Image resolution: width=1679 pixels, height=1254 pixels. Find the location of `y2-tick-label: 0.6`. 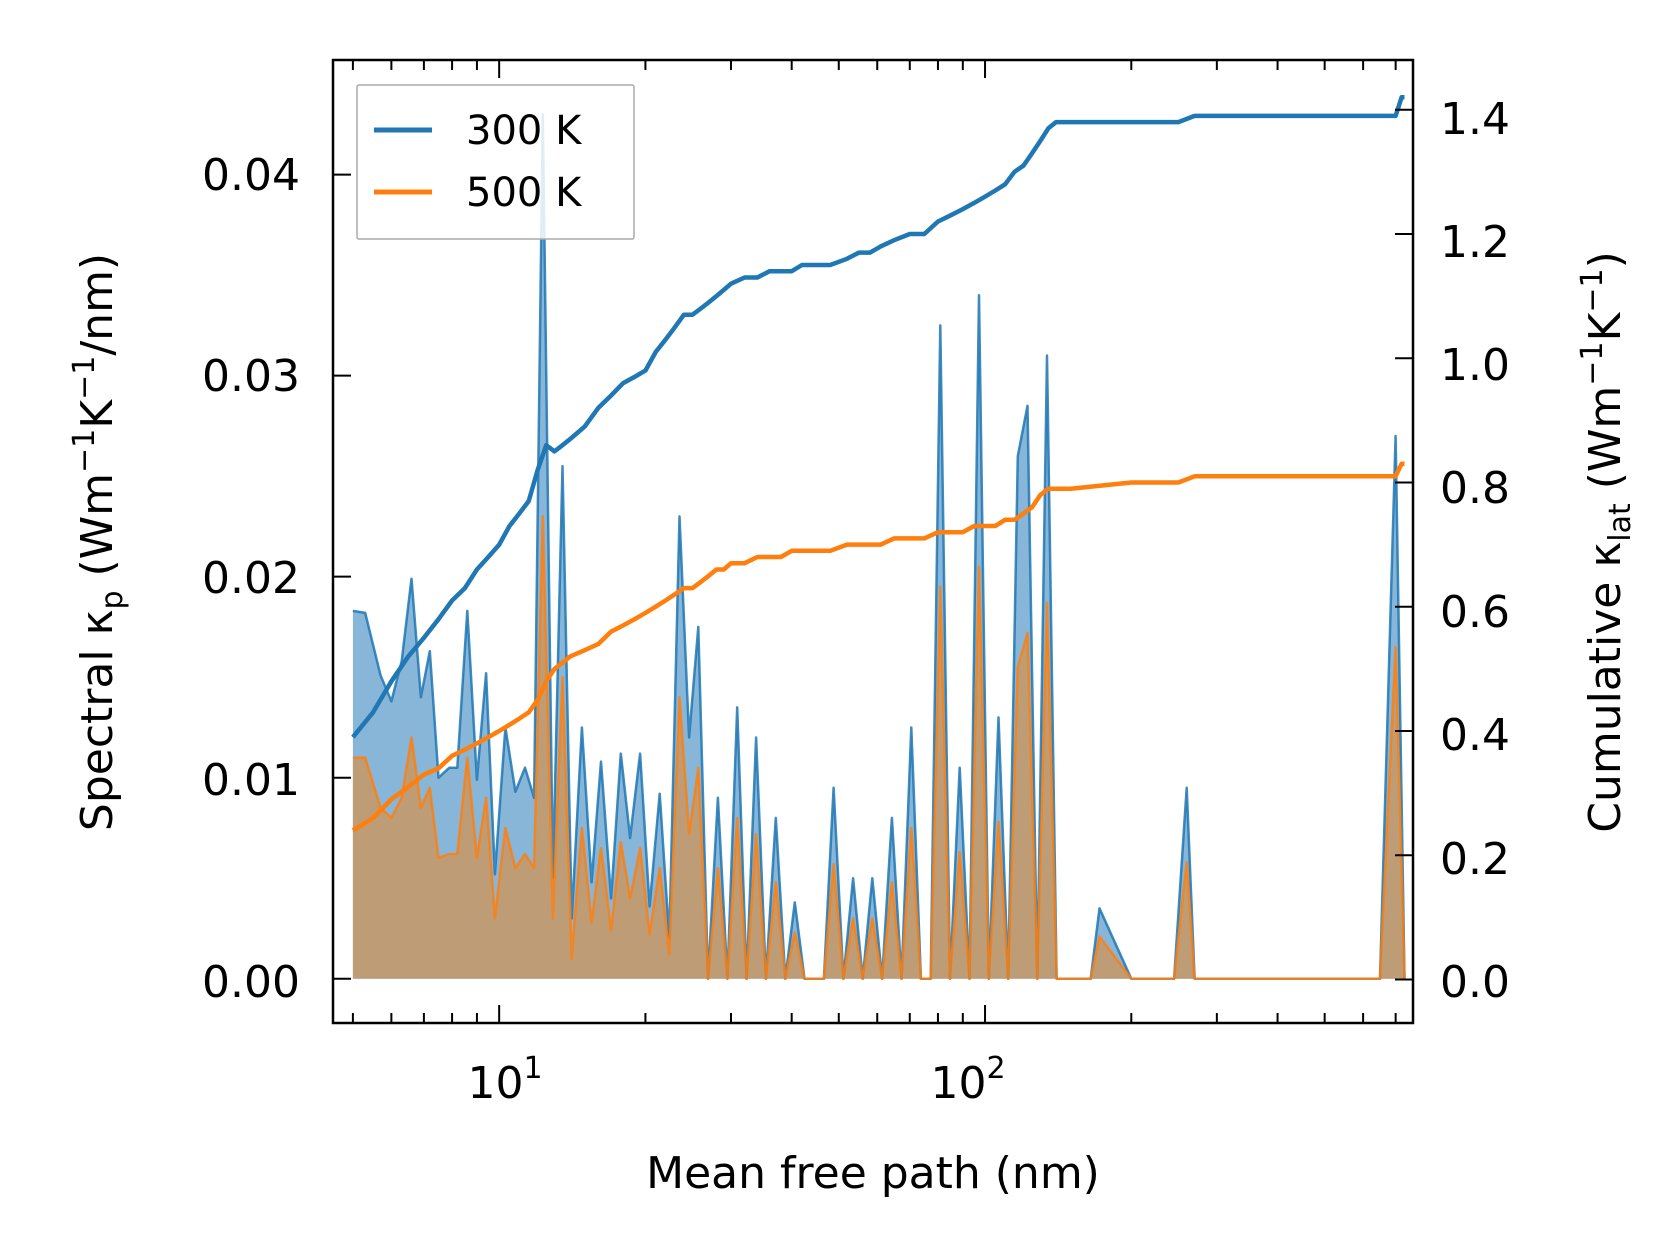

y2-tick-label: 0.6 is located at coordinates (1475, 612).